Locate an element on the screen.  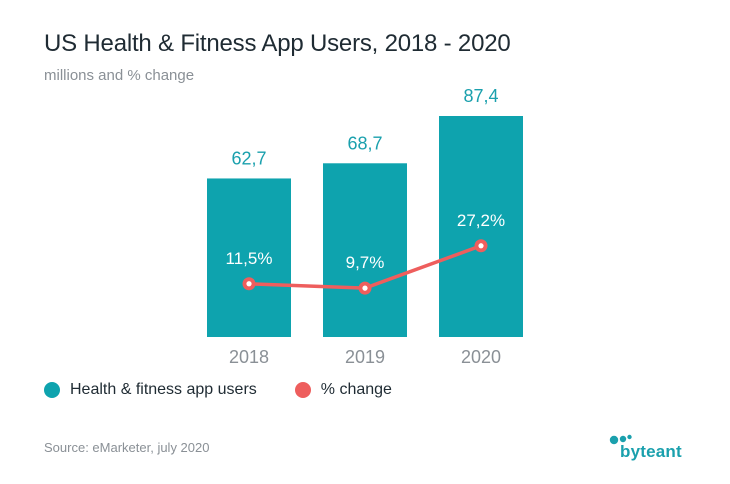
change-value-label-2020: 27,2% is located at coordinates (481, 220).